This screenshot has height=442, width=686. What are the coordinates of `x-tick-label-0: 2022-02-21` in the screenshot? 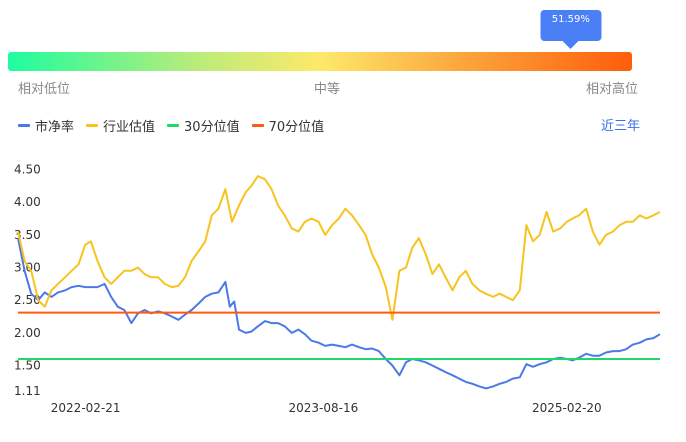 It's located at (86, 408).